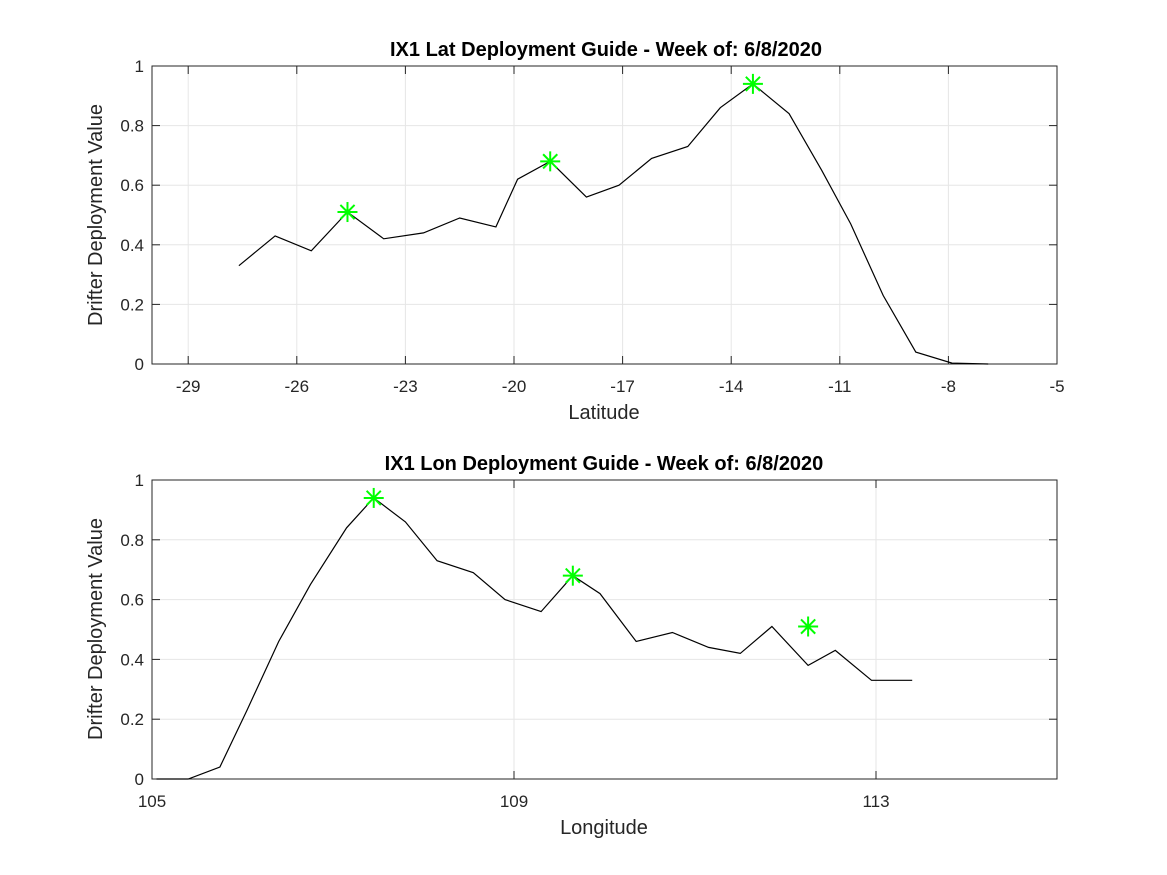 Image resolution: width=1167 pixels, height=875 pixels. What do you see at coordinates (622, 386) in the screenshot?
I see `x-tick-label: -17` at bounding box center [622, 386].